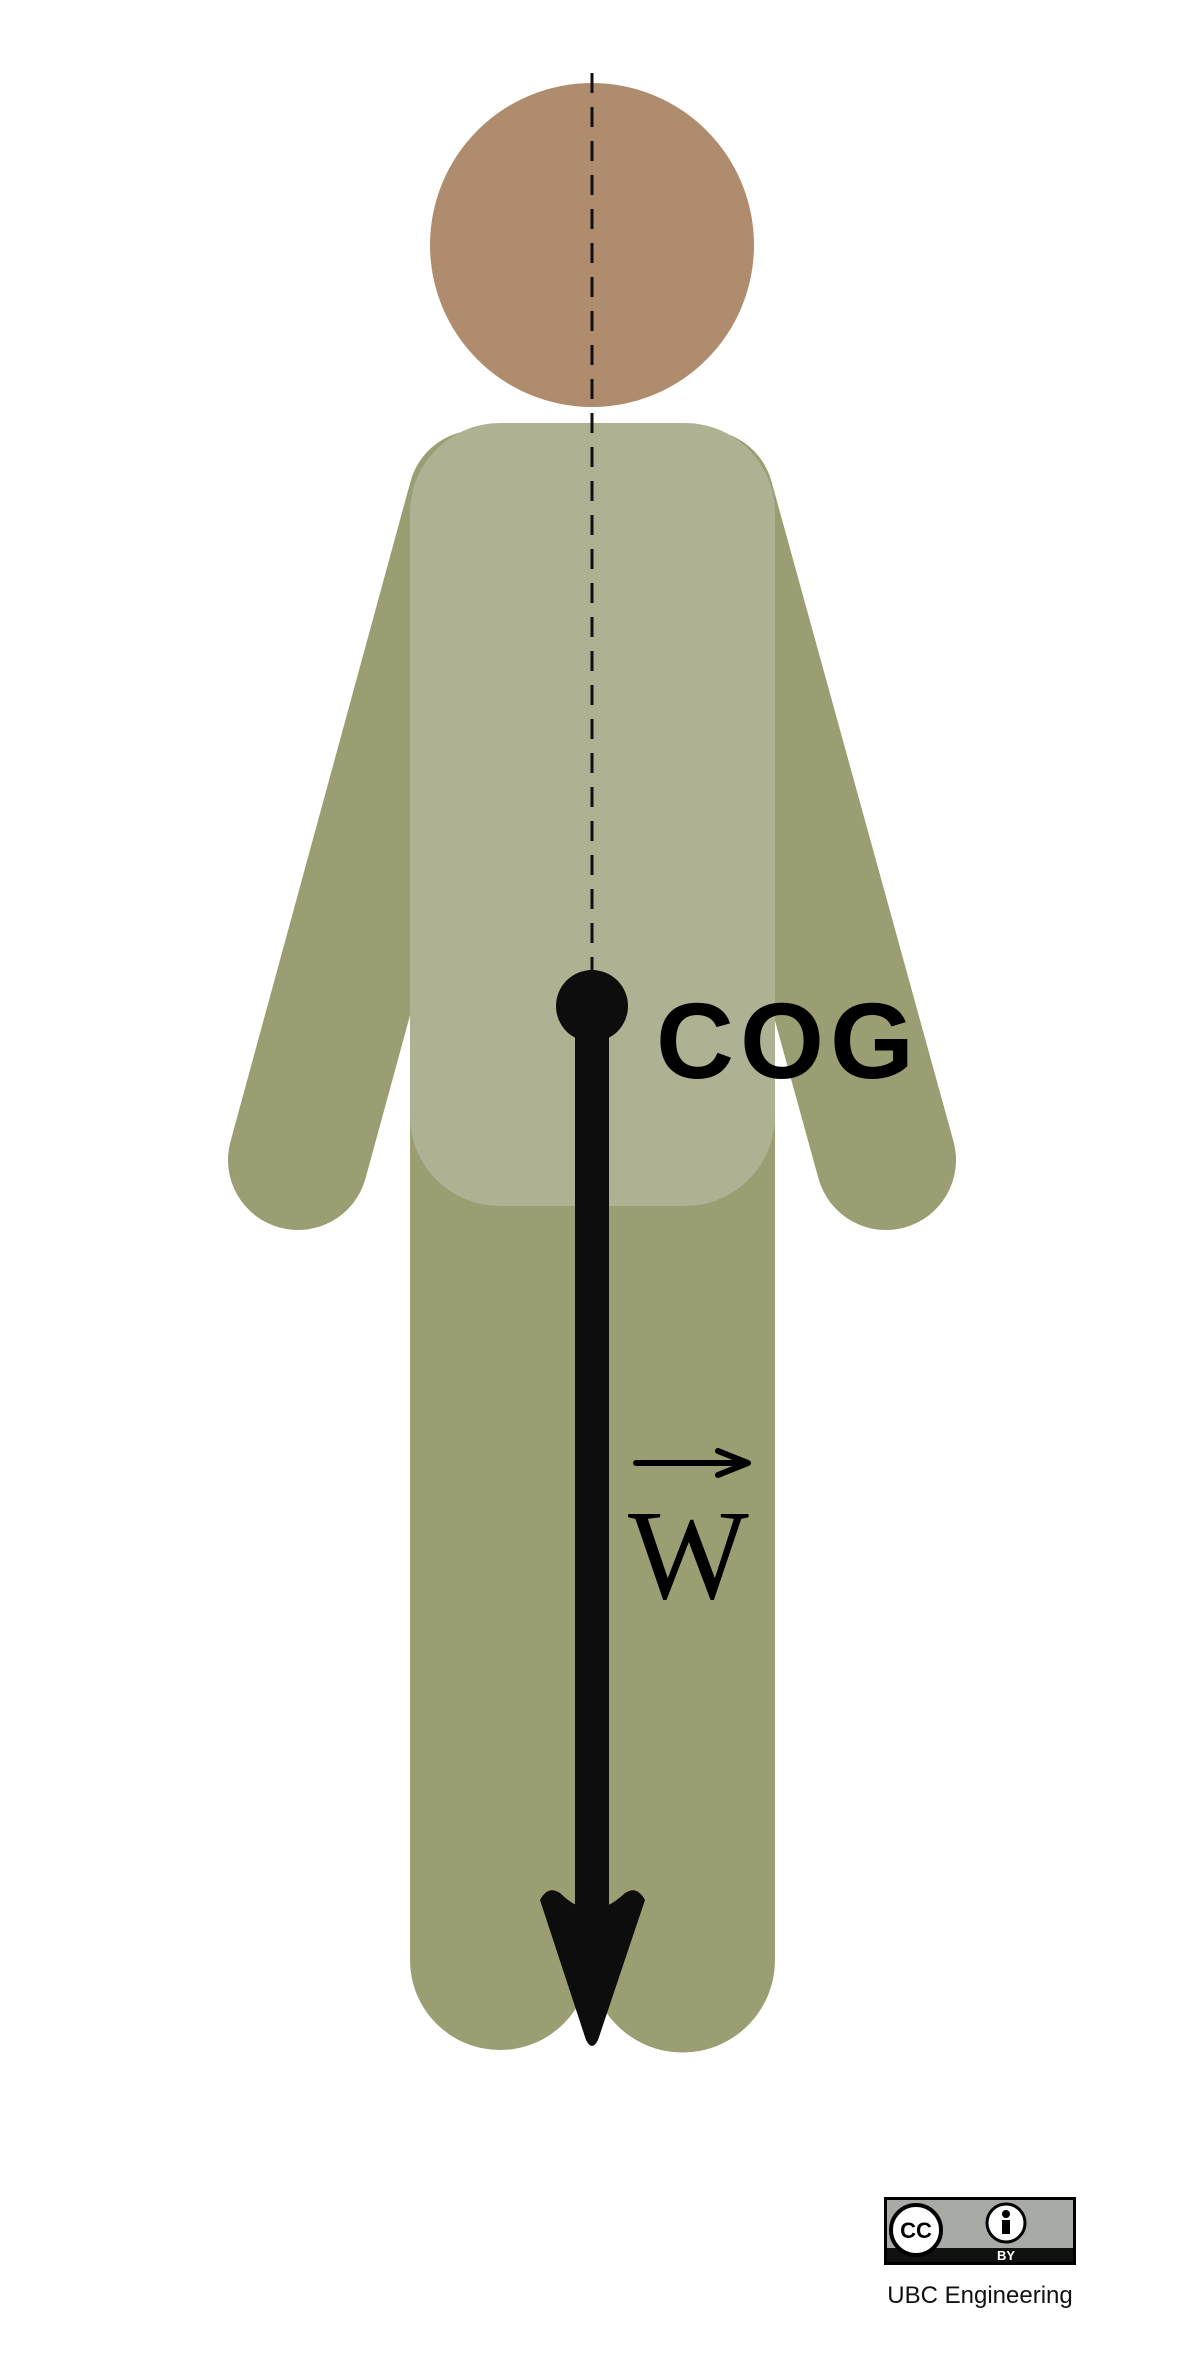  Describe the element at coordinates (1006, 2255) in the screenshot. I see `by-text: BY` at that location.